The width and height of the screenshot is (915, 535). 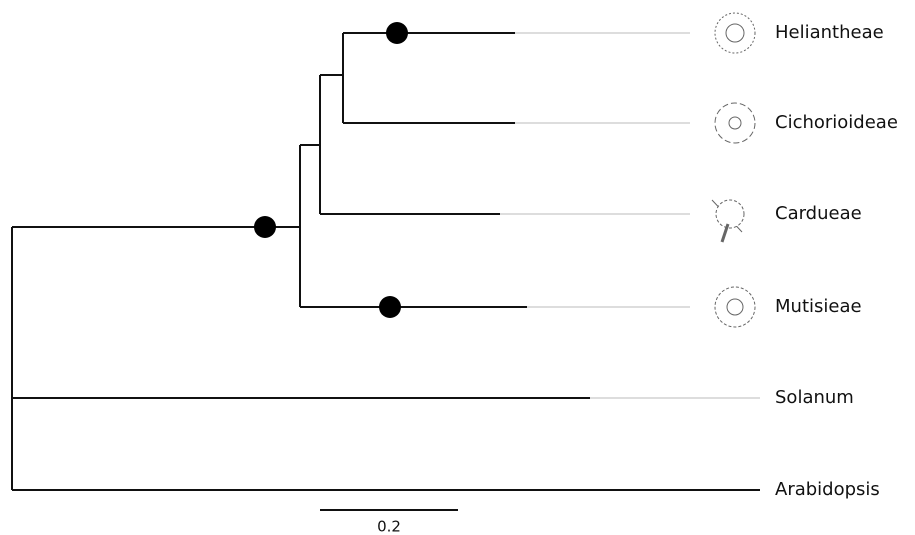 What do you see at coordinates (733, 170) in the screenshot?
I see `flower-icons` at bounding box center [733, 170].